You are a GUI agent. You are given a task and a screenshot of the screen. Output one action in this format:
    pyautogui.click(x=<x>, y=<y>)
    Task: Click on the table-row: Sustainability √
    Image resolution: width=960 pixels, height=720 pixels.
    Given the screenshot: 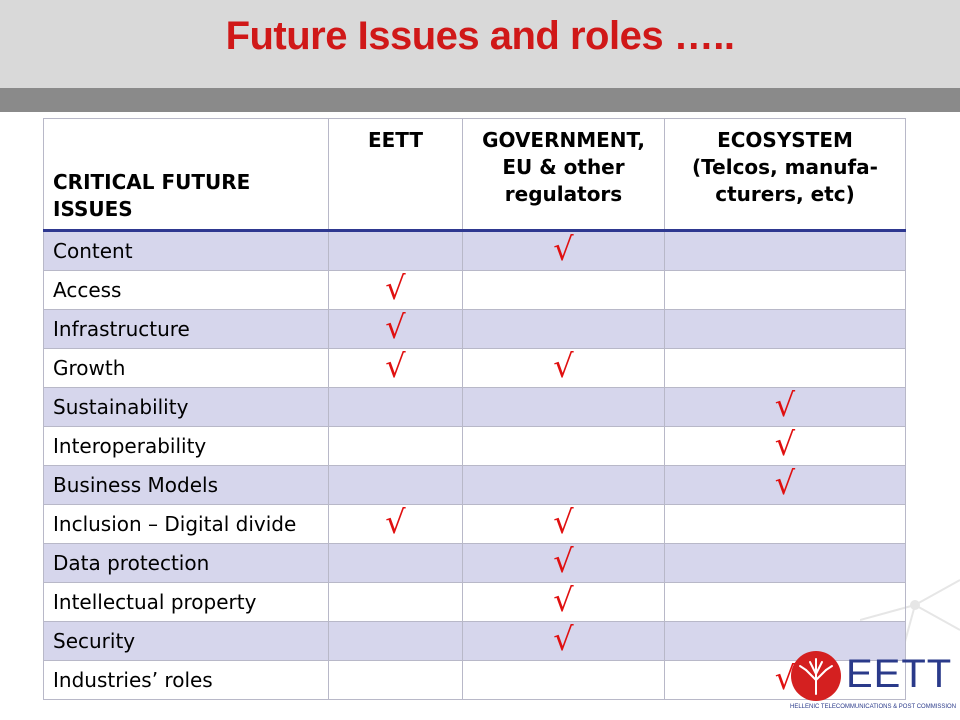 What is the action you would take?
    pyautogui.click(x=474, y=406)
    